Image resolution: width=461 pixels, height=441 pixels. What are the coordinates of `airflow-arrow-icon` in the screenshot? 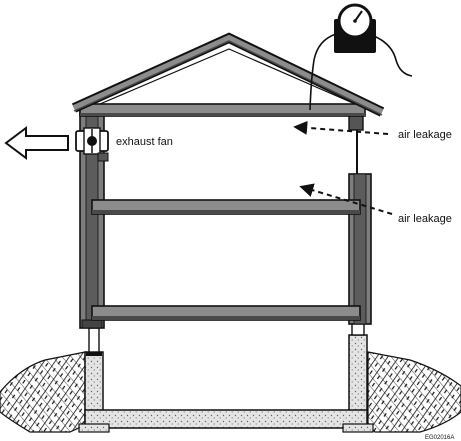 It's located at (36, 143).